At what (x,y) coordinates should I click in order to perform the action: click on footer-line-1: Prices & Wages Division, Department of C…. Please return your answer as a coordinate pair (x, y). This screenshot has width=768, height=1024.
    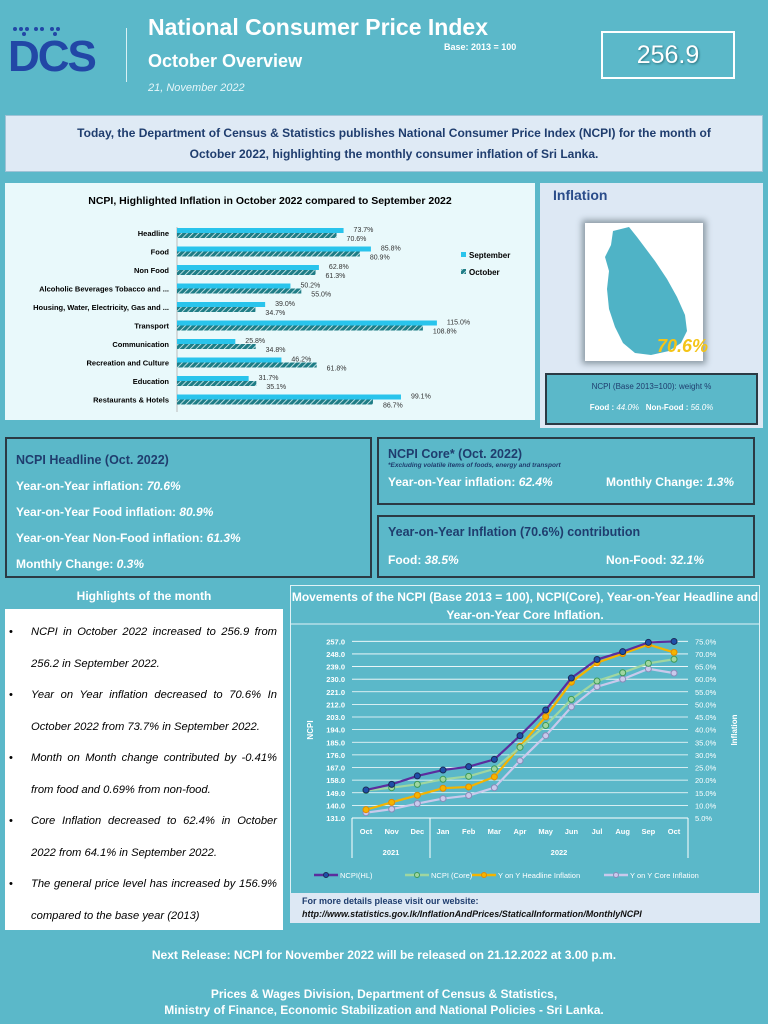
    Looking at the image, I should click on (384, 994).